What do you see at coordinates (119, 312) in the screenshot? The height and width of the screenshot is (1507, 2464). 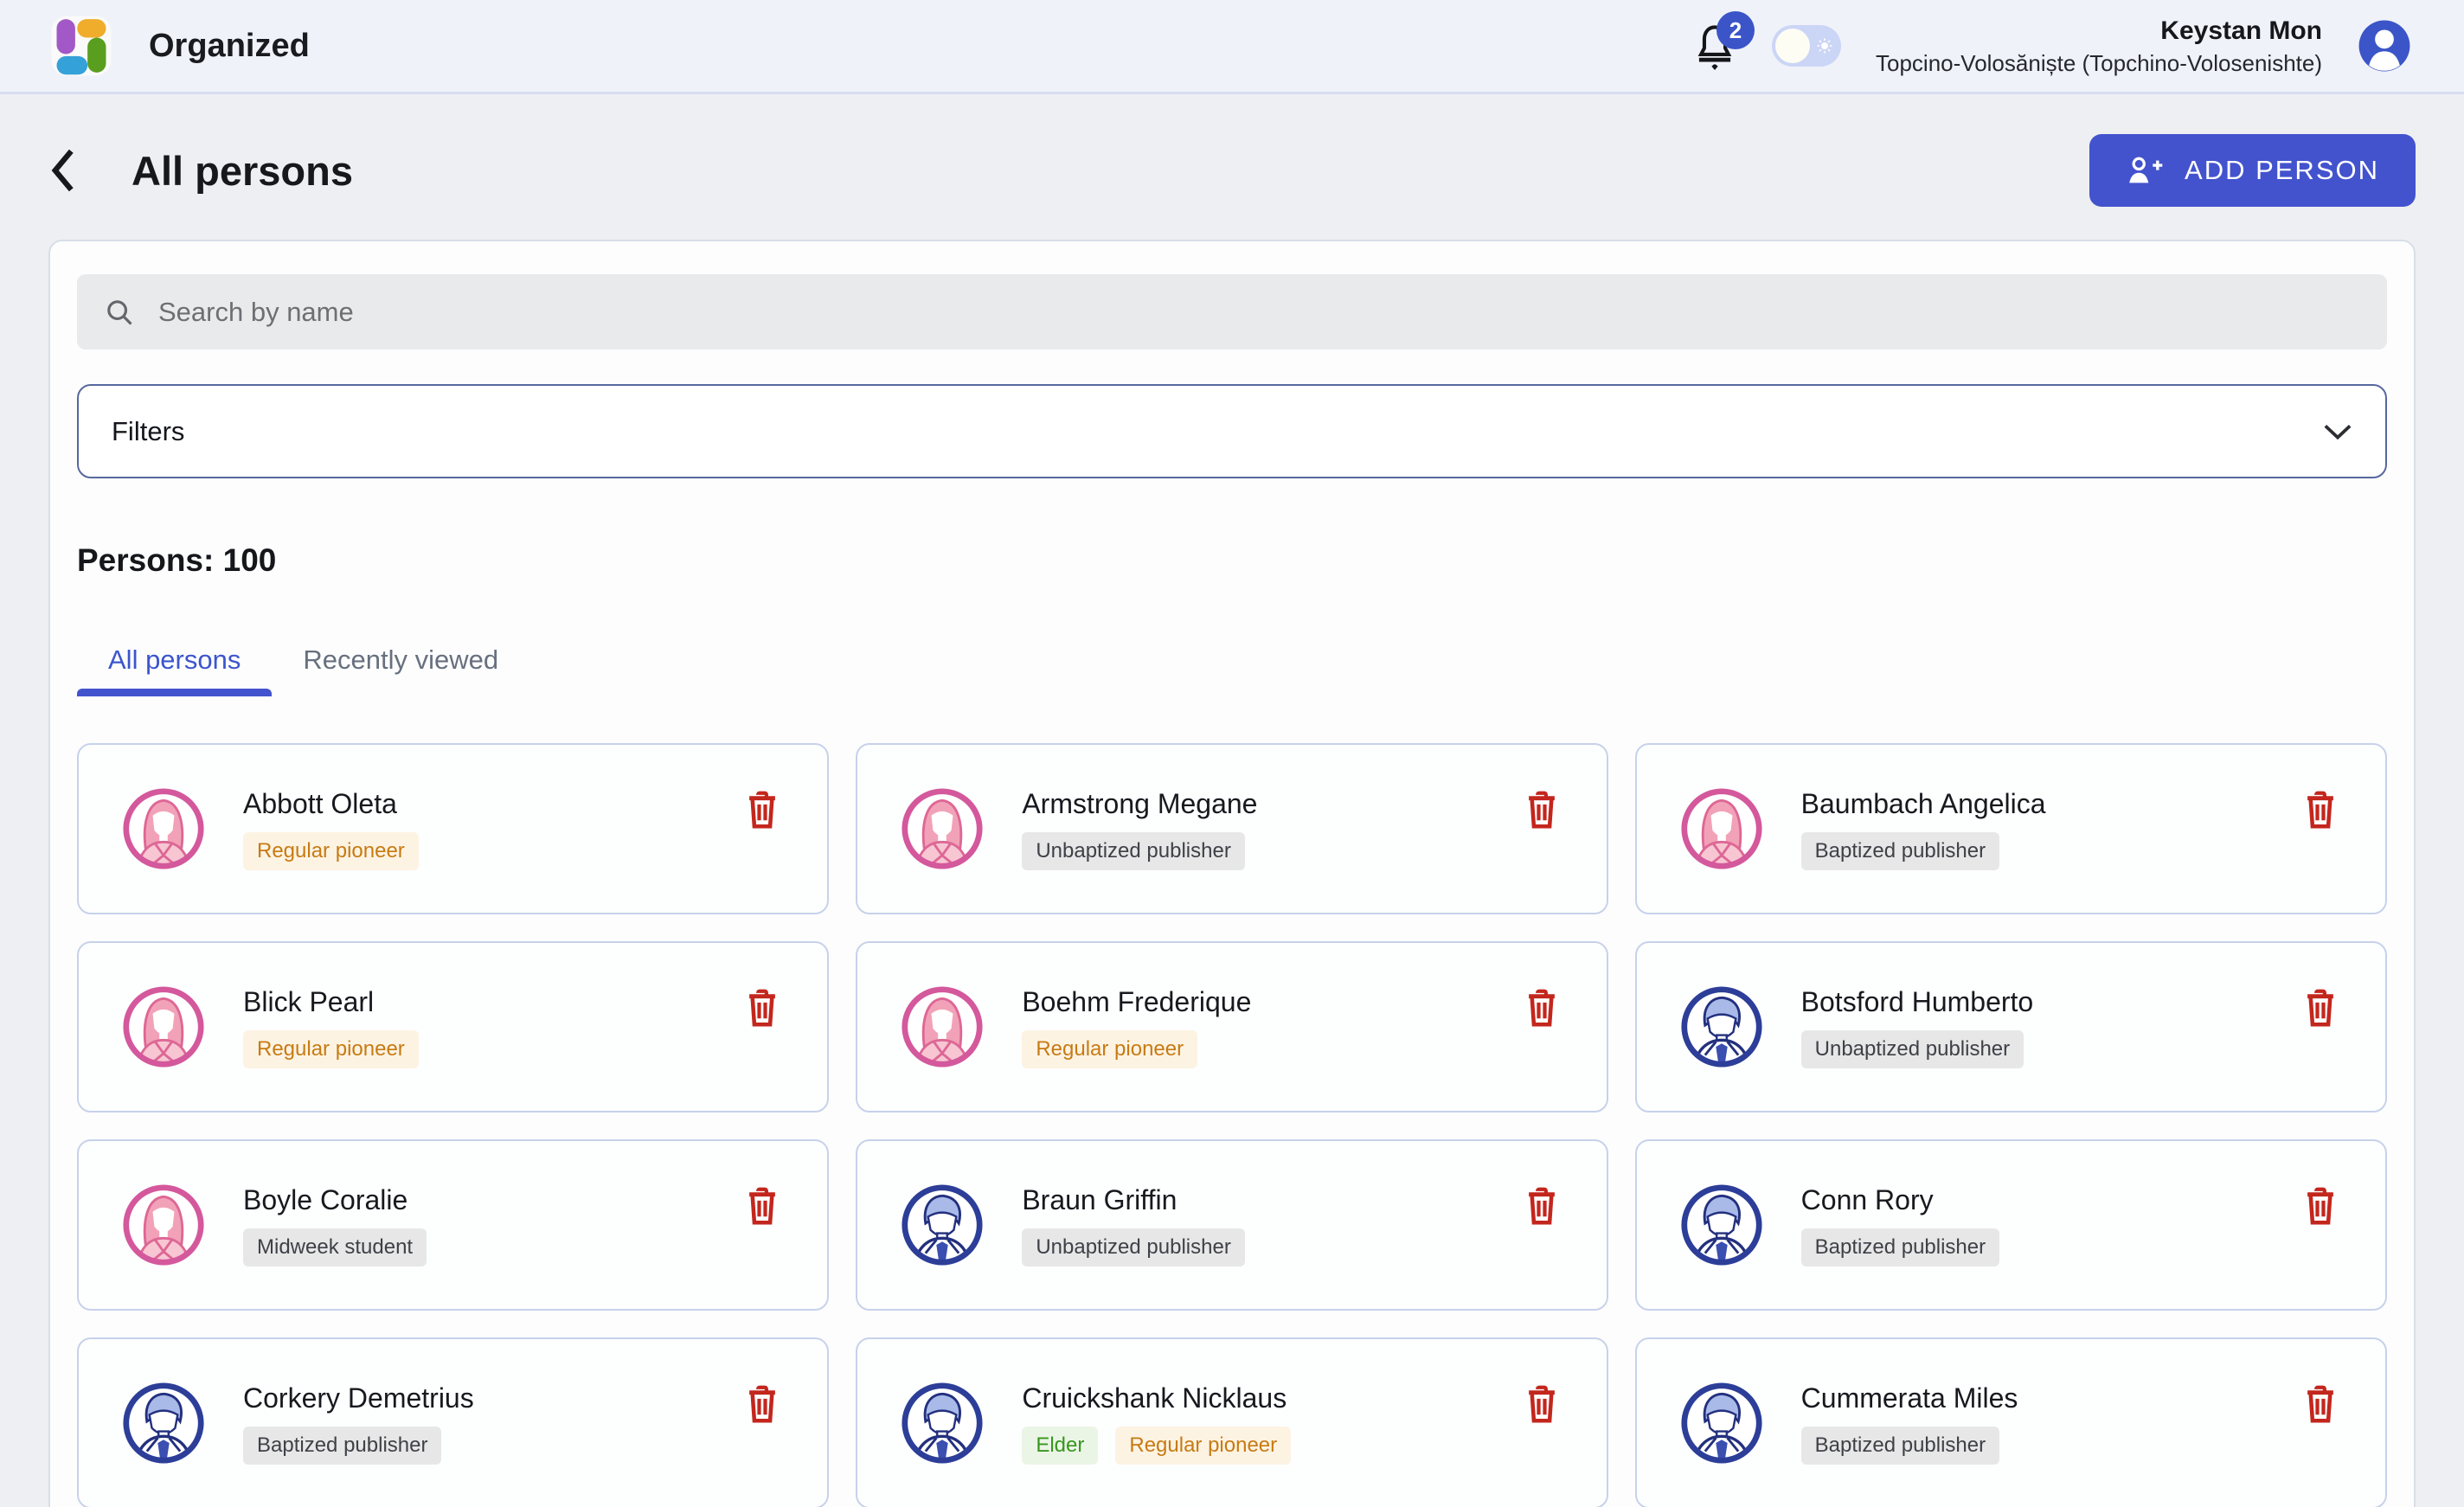 I see `search-icon` at bounding box center [119, 312].